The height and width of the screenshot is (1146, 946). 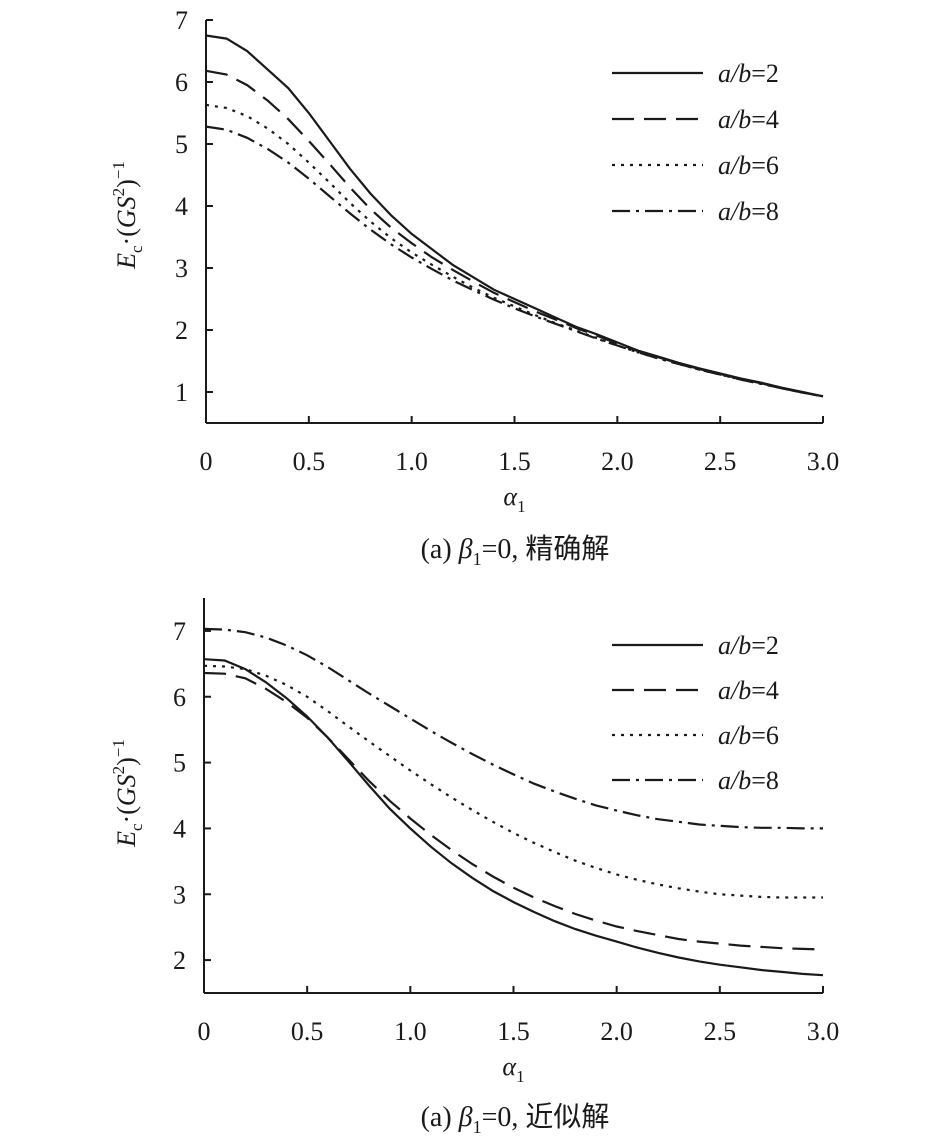 I want to click on y-tick-label: 1, so click(x=181, y=392).